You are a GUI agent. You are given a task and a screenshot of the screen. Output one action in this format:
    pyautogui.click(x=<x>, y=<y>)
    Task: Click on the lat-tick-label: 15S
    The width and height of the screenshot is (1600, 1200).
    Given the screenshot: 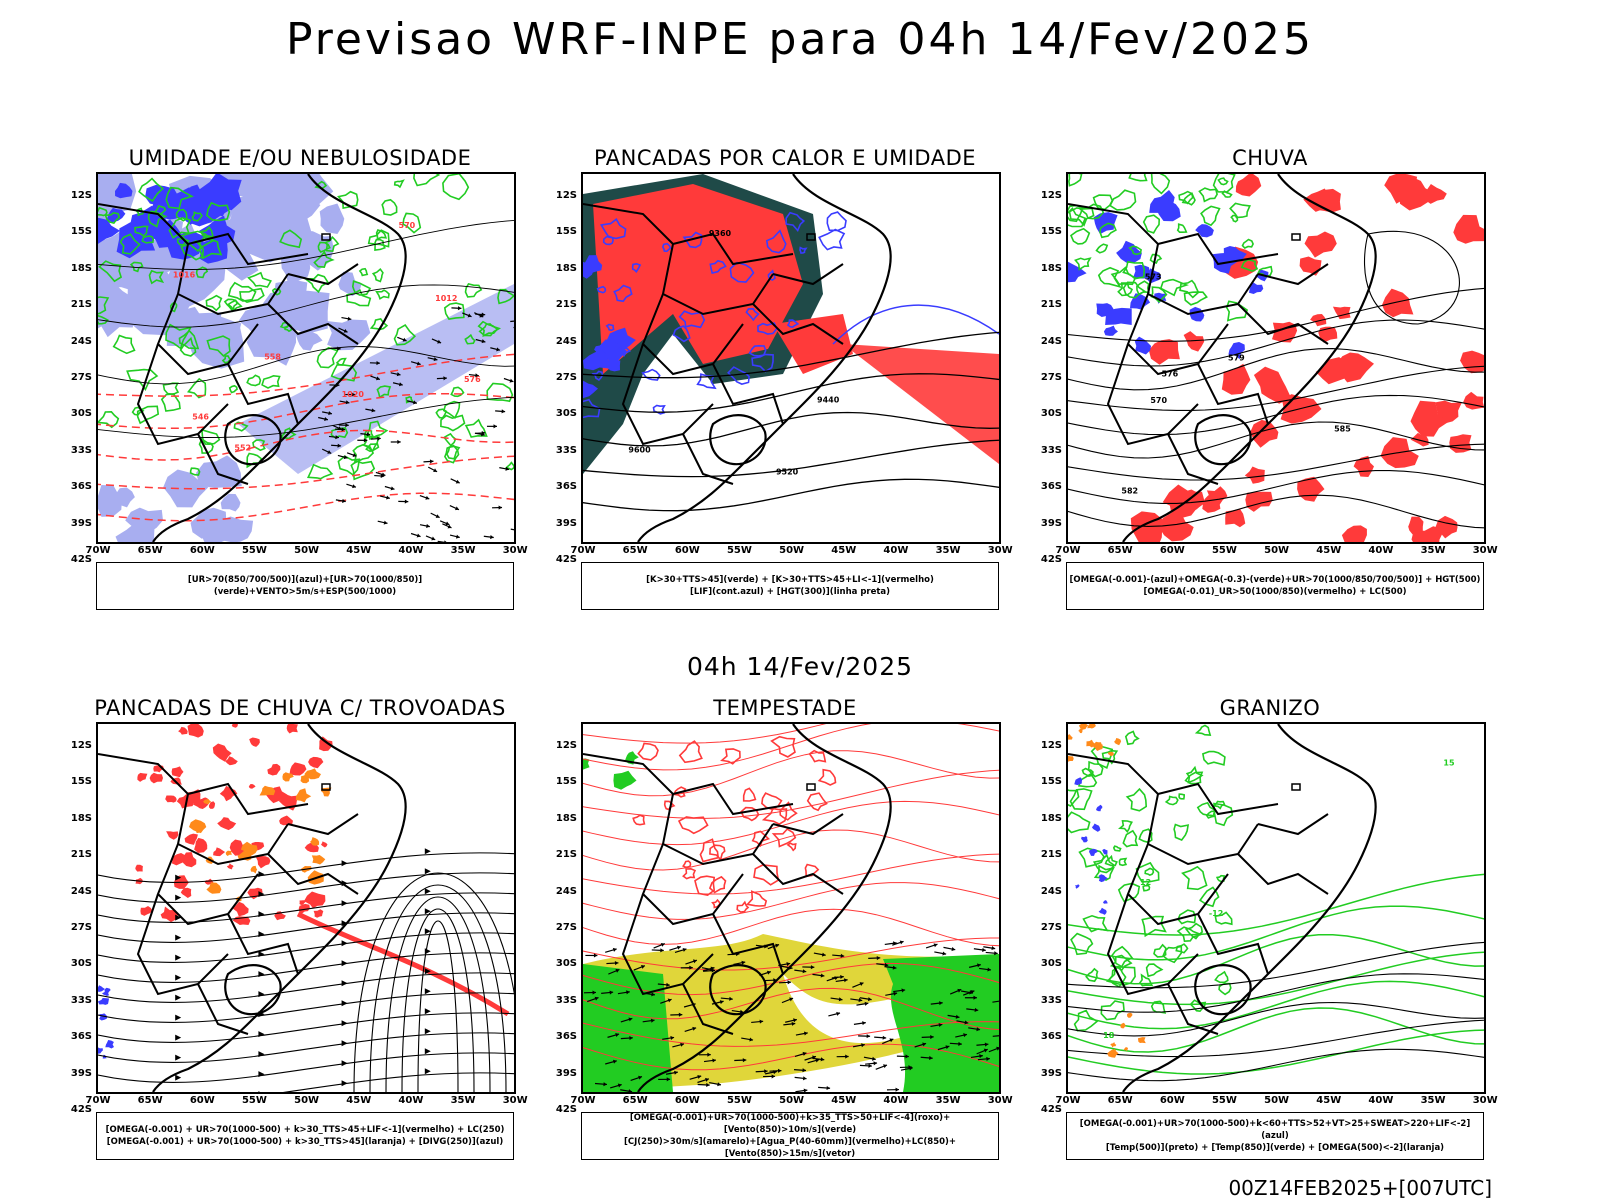 What is the action you would take?
    pyautogui.click(x=566, y=232)
    